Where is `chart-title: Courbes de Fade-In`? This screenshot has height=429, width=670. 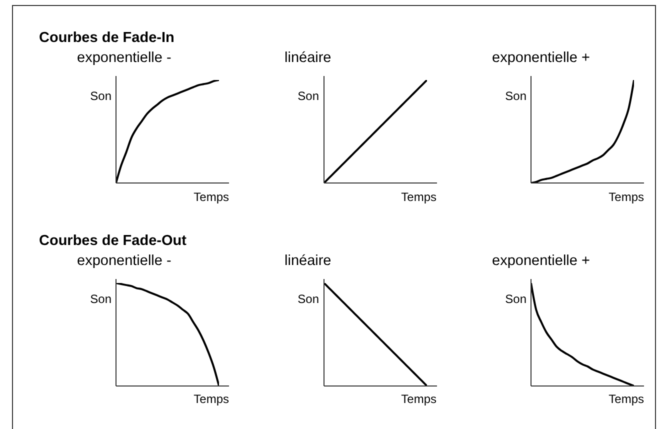 chart-title: Courbes de Fade-In is located at coordinates (106, 38).